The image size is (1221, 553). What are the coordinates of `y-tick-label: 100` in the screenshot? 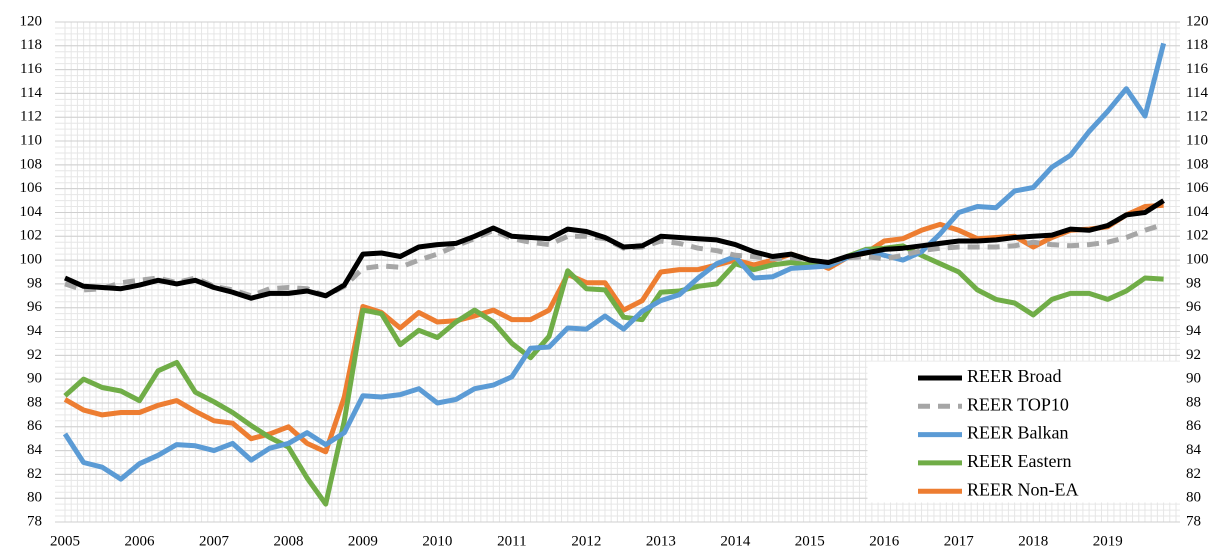 It's located at (31, 260).